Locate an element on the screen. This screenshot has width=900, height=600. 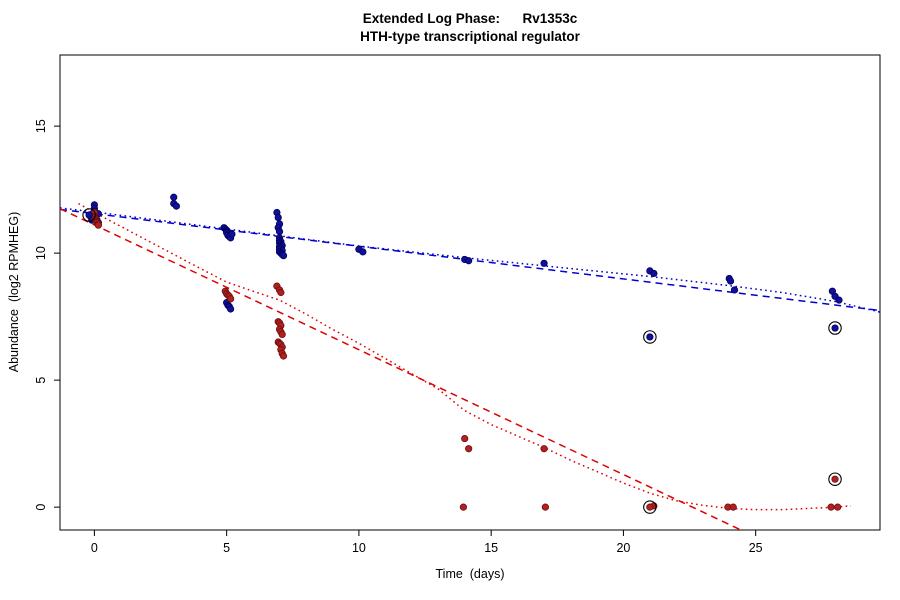
chart-title: Extended Log Phase: Rv1353c is located at coordinates (470, 18).